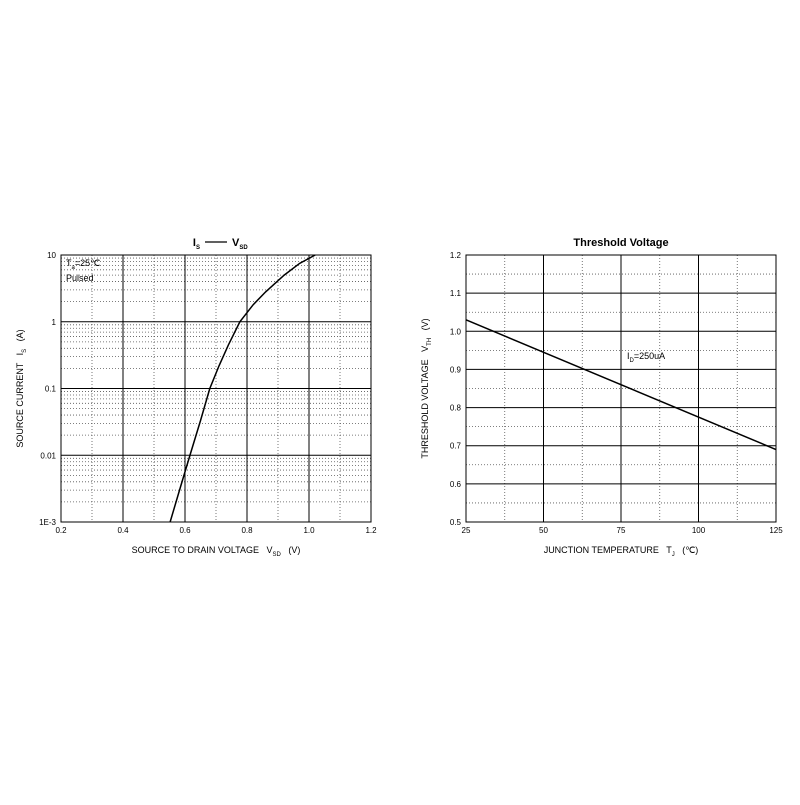 The height and width of the screenshot is (805, 800). I want to click on x-tick-label: 125, so click(776, 530).